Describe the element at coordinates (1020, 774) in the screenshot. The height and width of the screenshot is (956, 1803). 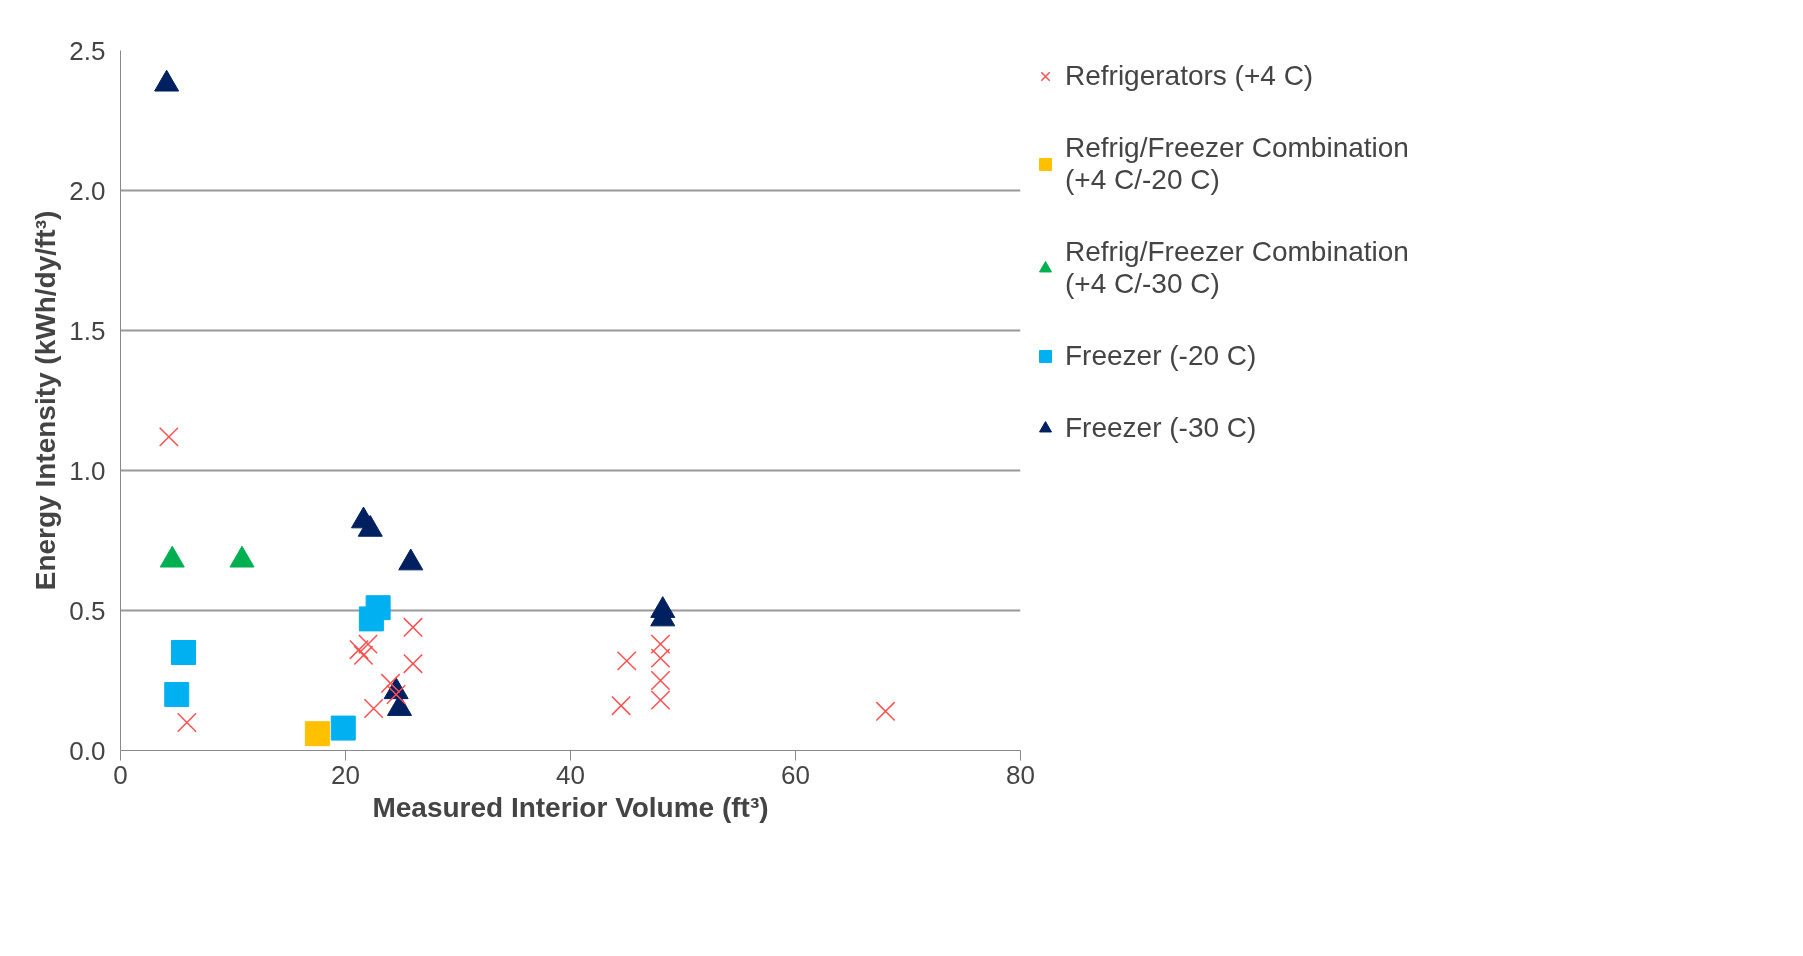
I see `x-tick-label: 80` at that location.